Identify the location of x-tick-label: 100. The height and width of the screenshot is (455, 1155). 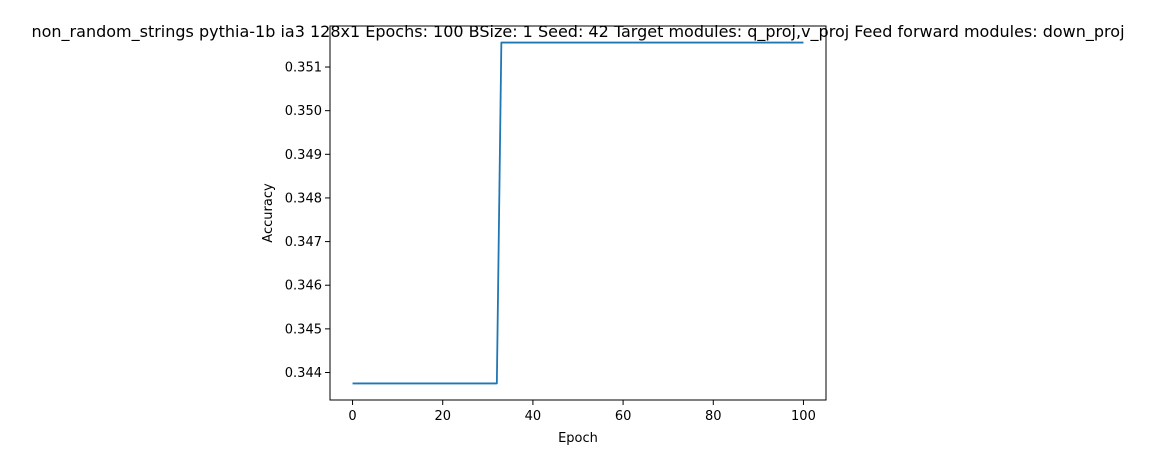
(803, 416).